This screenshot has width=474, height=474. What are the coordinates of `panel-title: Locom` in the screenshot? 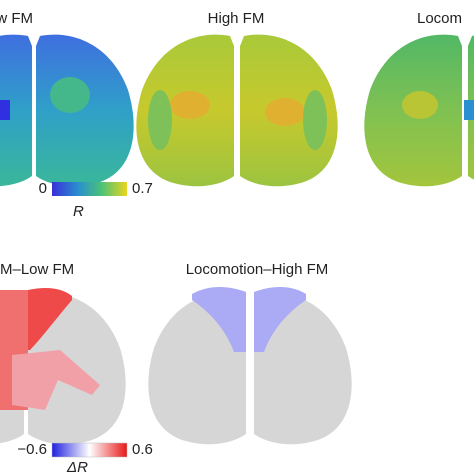 It's located at (439, 18).